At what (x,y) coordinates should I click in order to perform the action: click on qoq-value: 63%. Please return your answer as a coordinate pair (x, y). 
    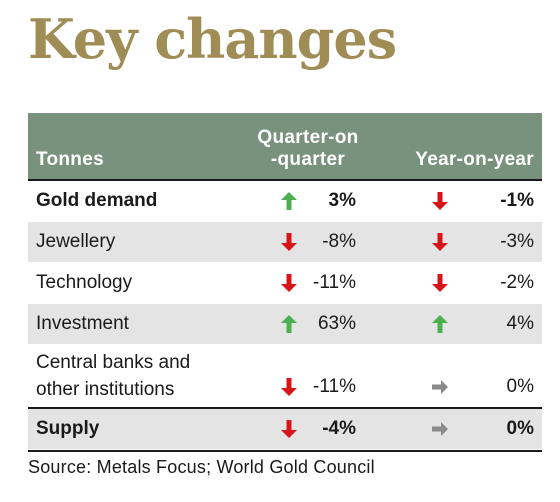
    Looking at the image, I should click on (336, 323).